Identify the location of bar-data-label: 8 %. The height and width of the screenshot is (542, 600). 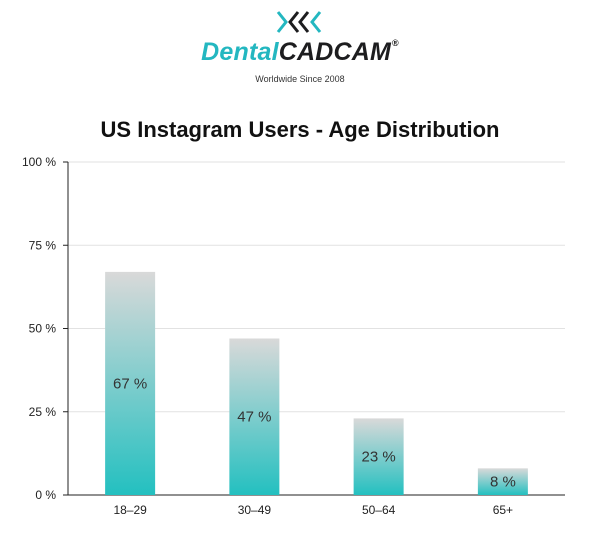
(503, 482).